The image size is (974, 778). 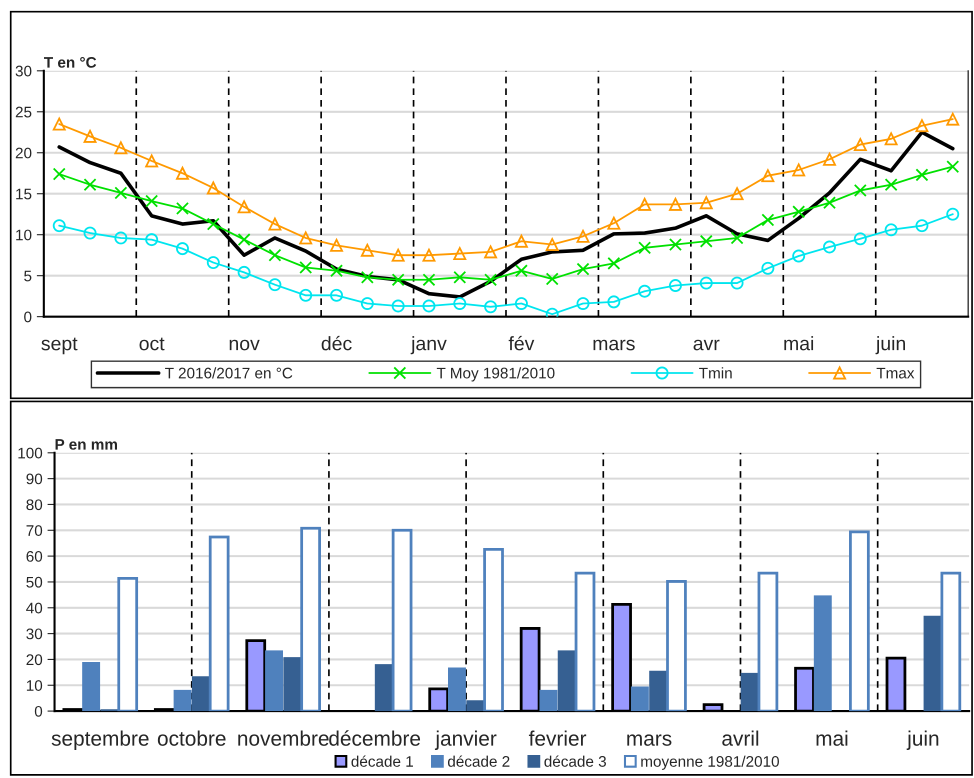 What do you see at coordinates (382, 761) in the screenshot?
I see `legend-label: décade 1` at bounding box center [382, 761].